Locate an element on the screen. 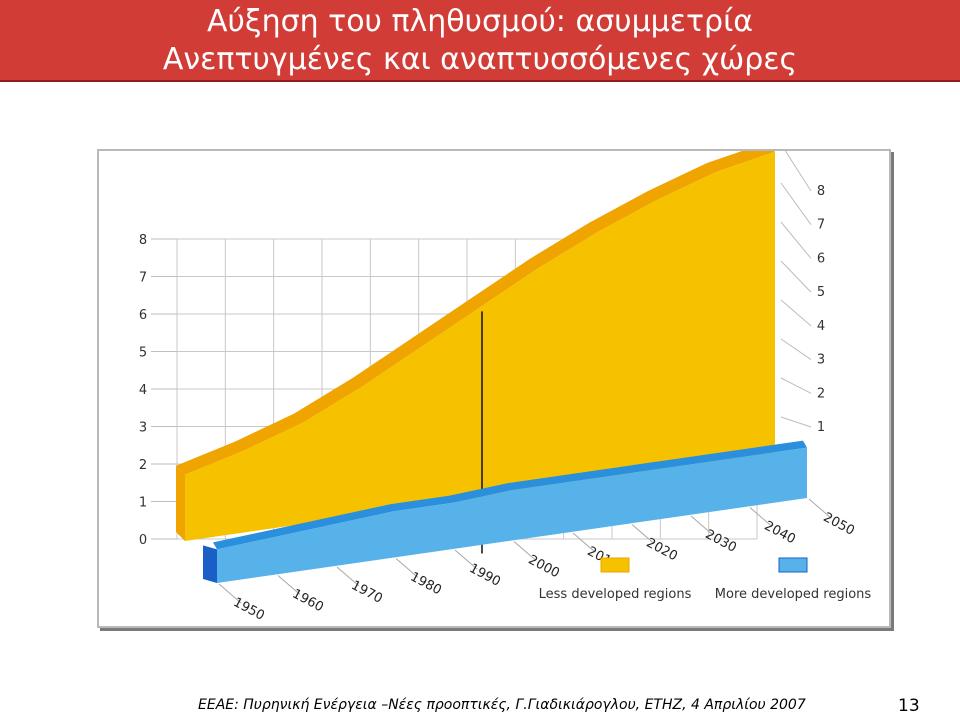 This screenshot has height=717, width=960. x-axis-tick-label: 1970 is located at coordinates (367, 592).